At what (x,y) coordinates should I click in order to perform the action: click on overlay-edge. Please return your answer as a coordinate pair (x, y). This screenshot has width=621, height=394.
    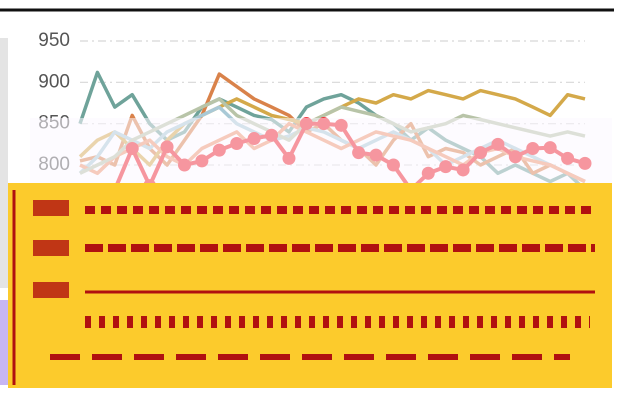
    Looking at the image, I should click on (4, 342).